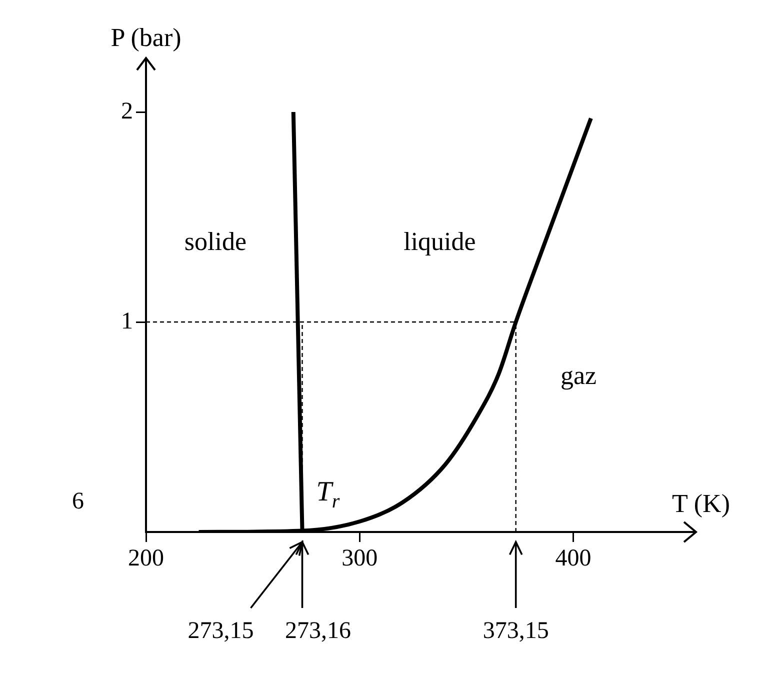  Describe the element at coordinates (146, 37) in the screenshot. I see `y-axis-title: P (bar)` at that location.